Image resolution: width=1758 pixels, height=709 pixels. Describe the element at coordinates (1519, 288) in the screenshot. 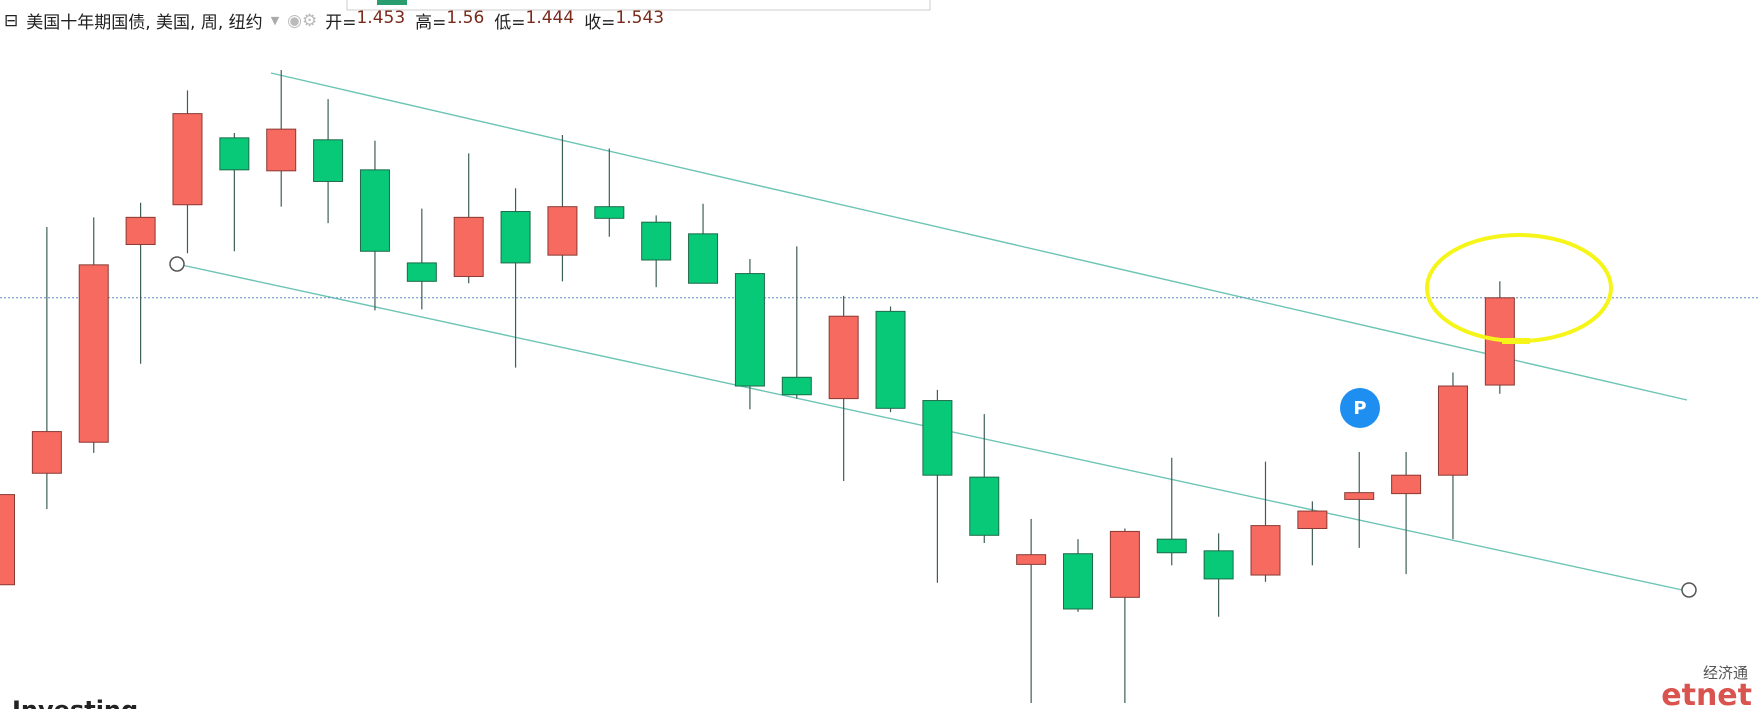

I see `highlight-ellipse` at that location.